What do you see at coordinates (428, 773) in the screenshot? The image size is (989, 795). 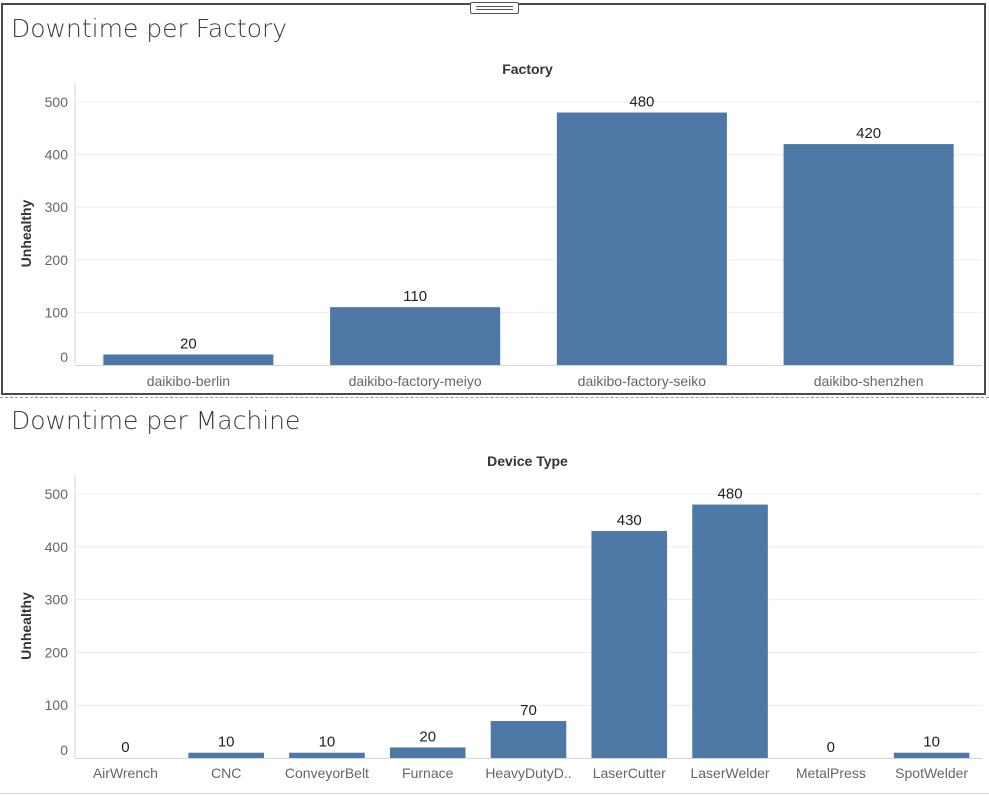 I see `x-tick-label: Furnace` at bounding box center [428, 773].